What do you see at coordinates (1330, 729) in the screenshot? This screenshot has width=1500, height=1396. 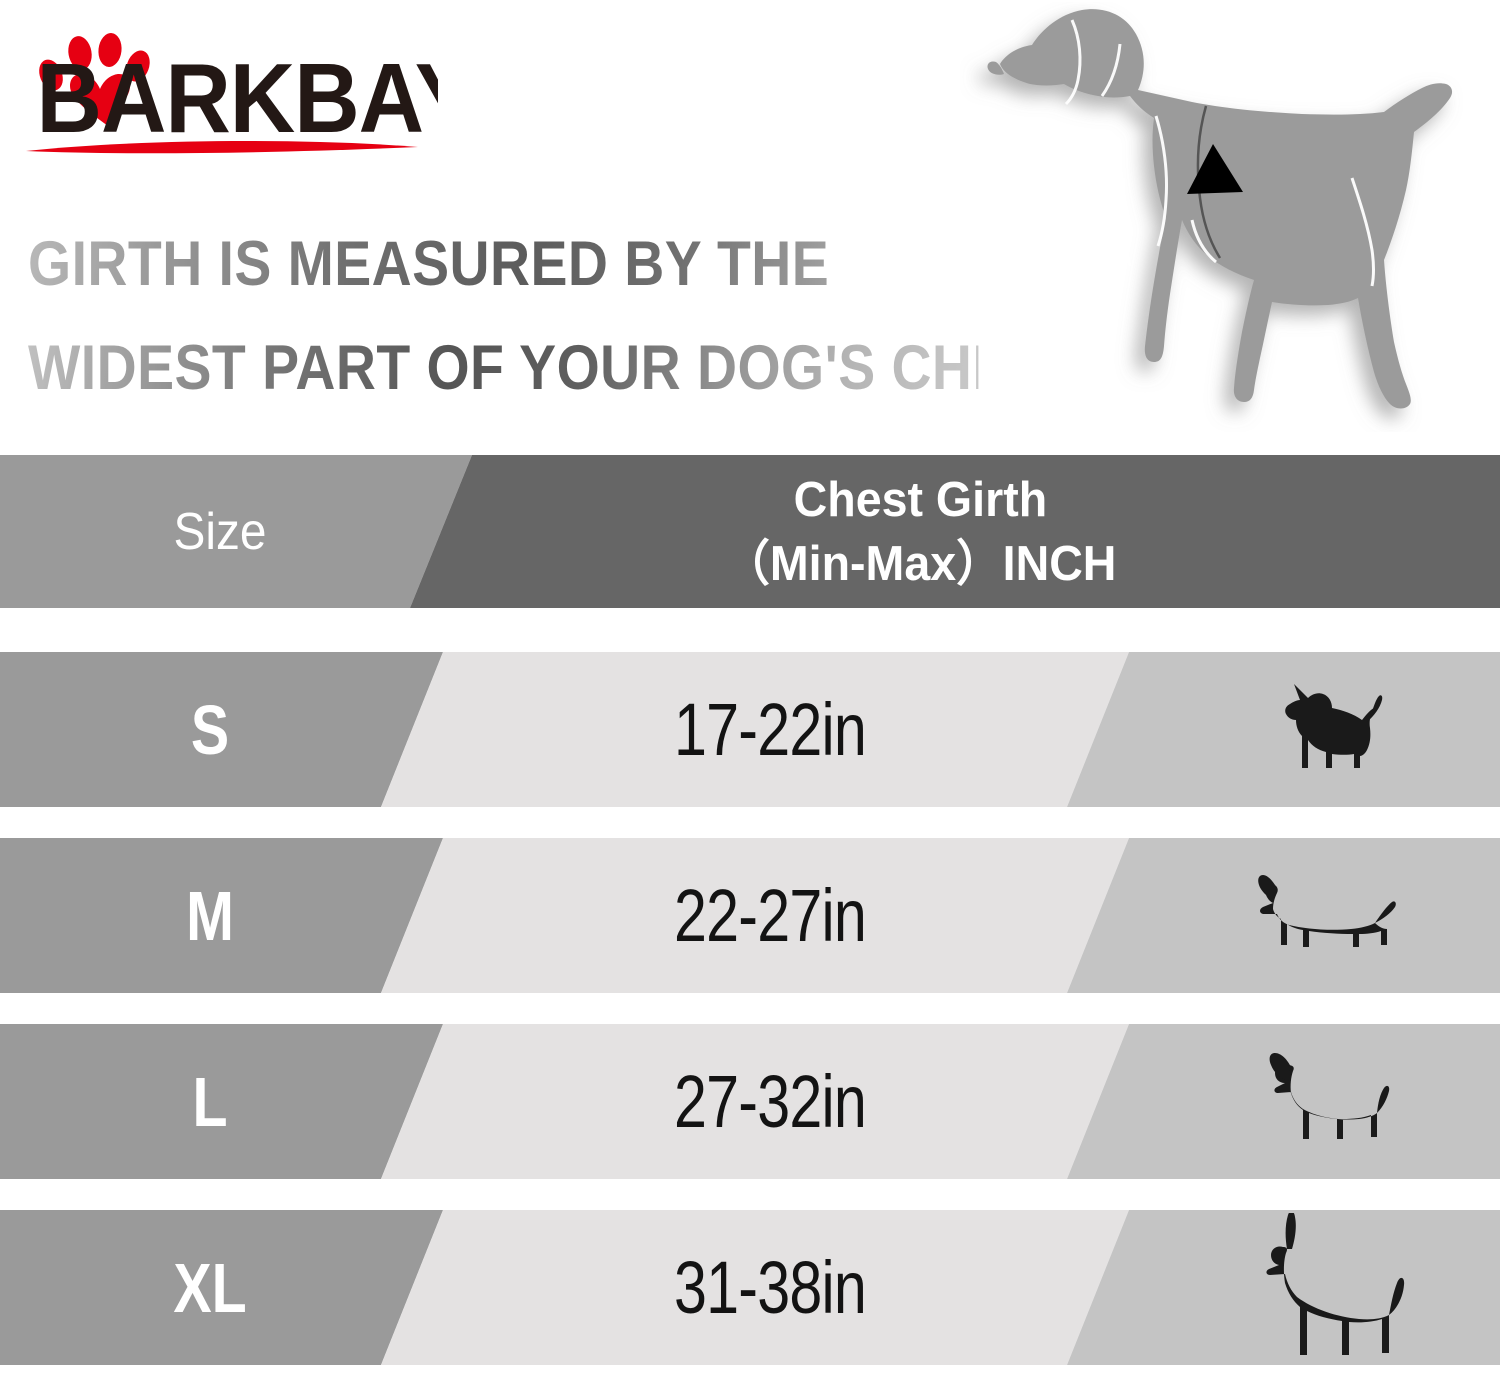 I see `chihuahua-icon` at bounding box center [1330, 729].